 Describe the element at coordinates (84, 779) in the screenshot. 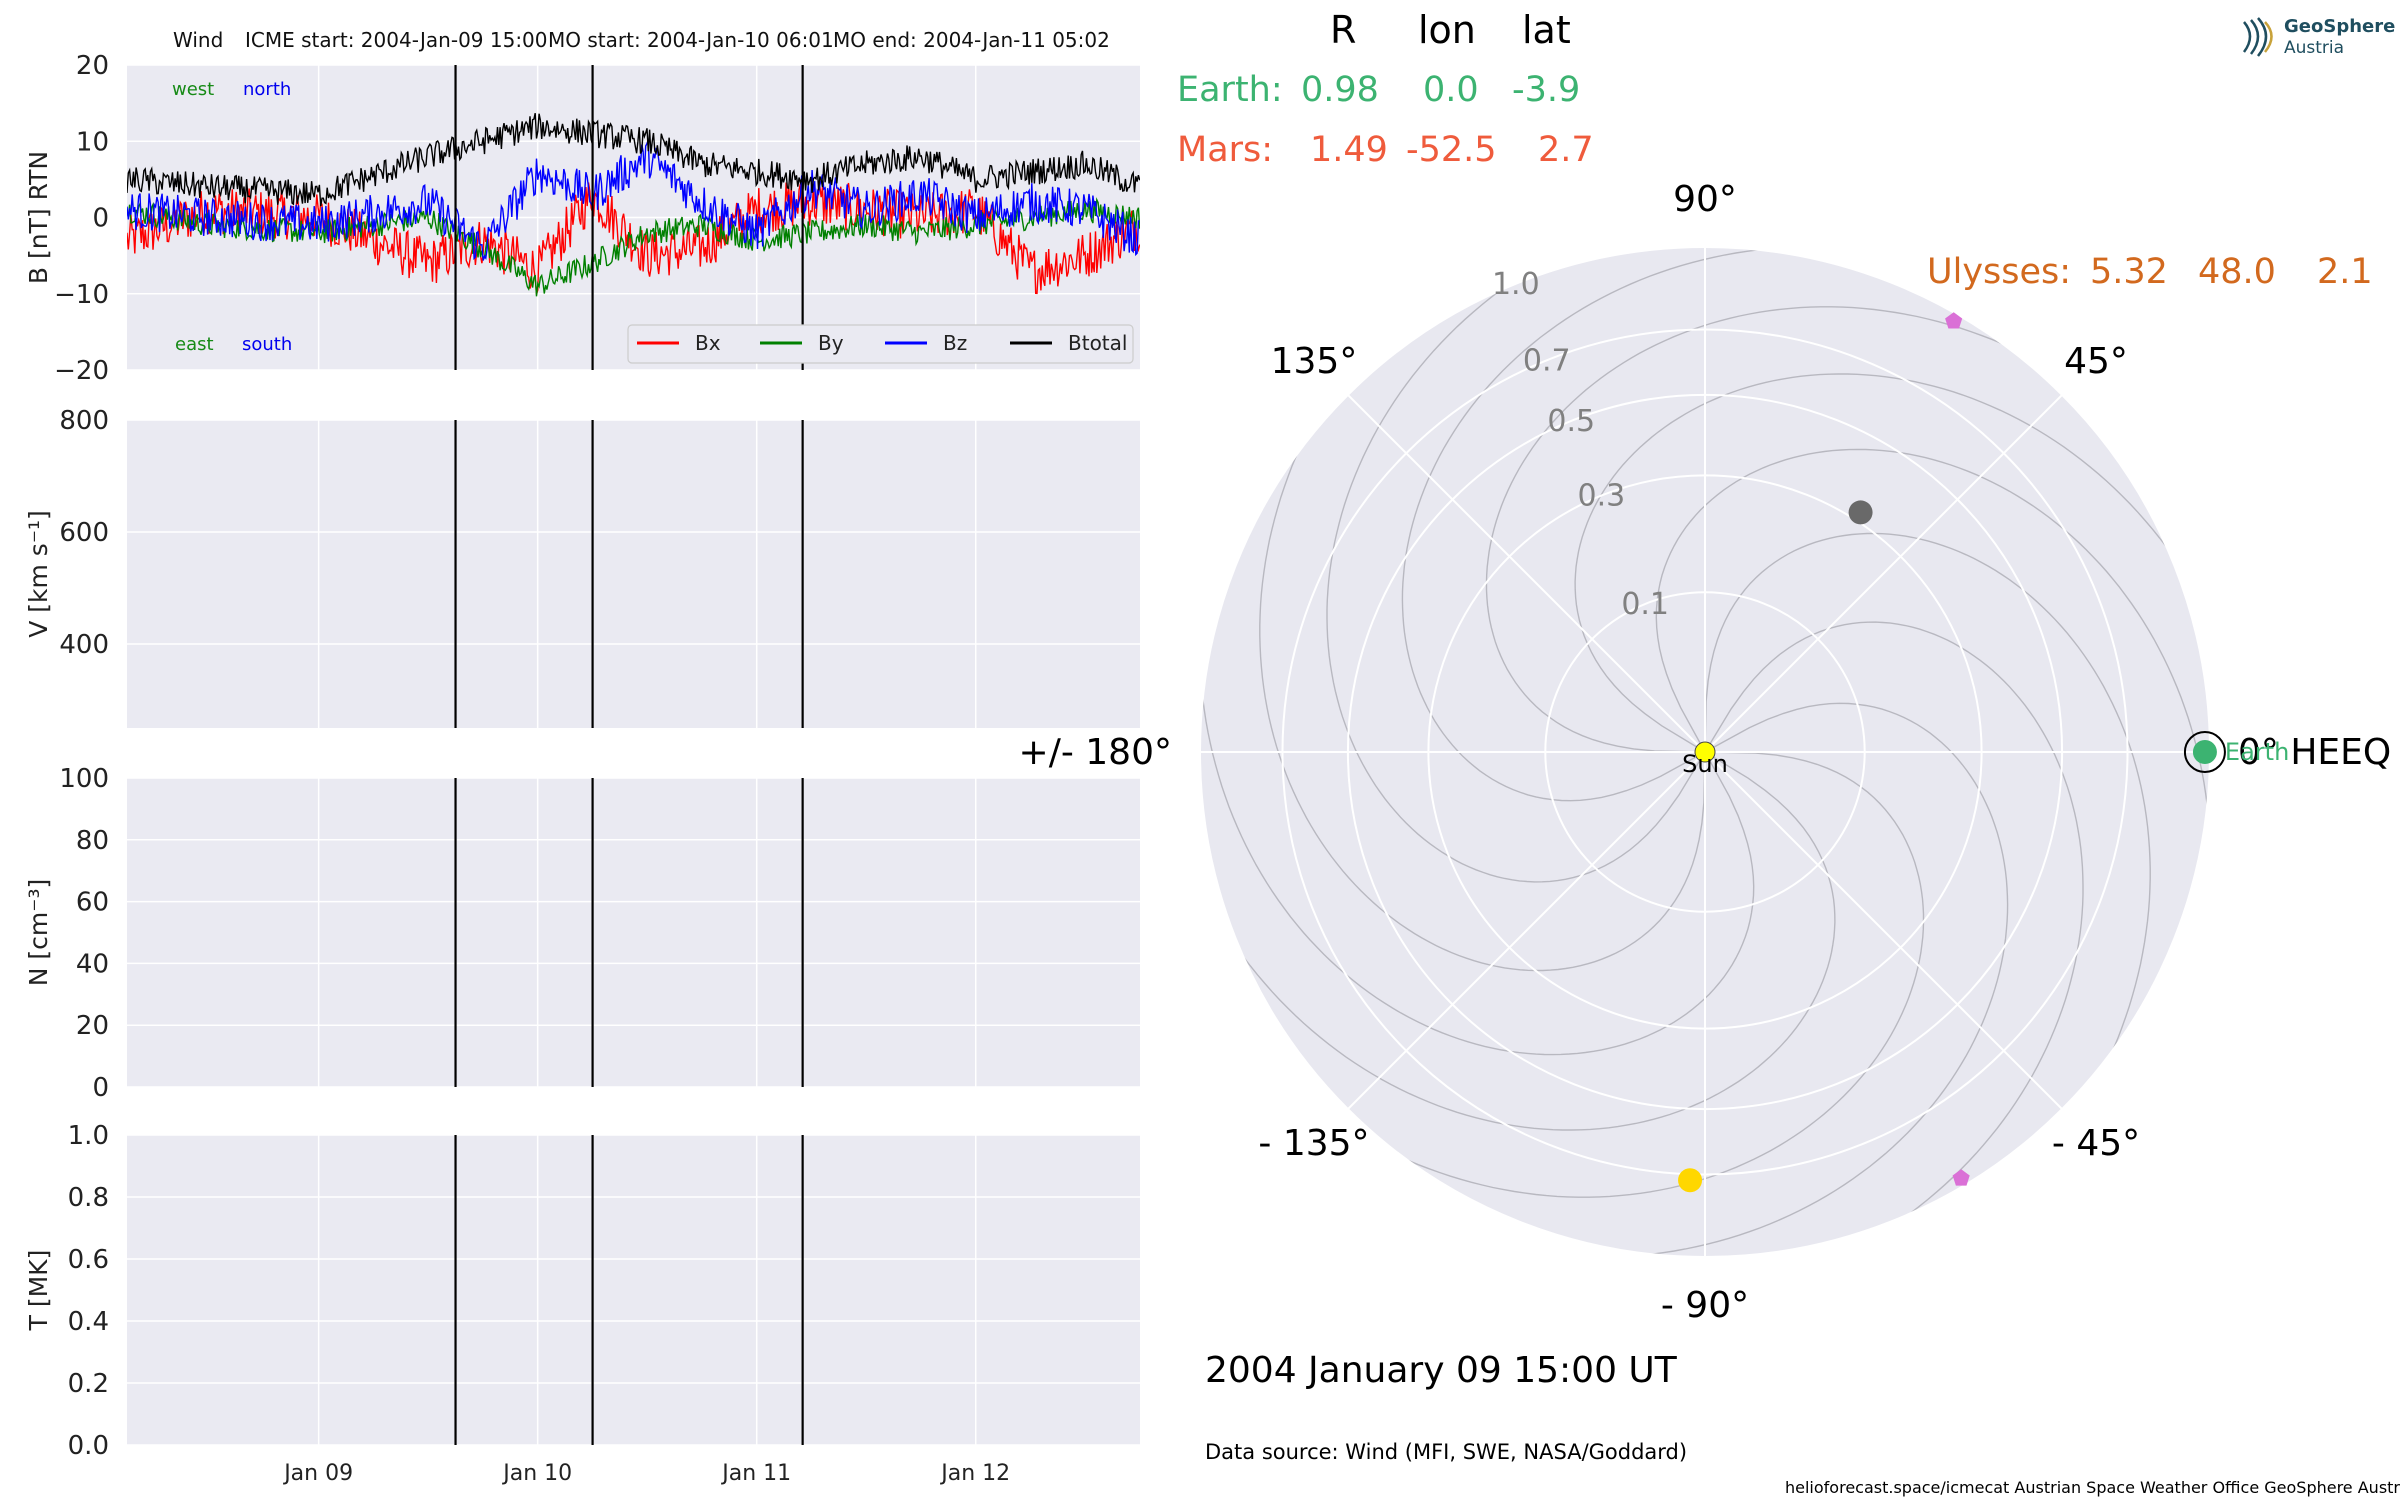

I see `y-tick-label: 100` at that location.